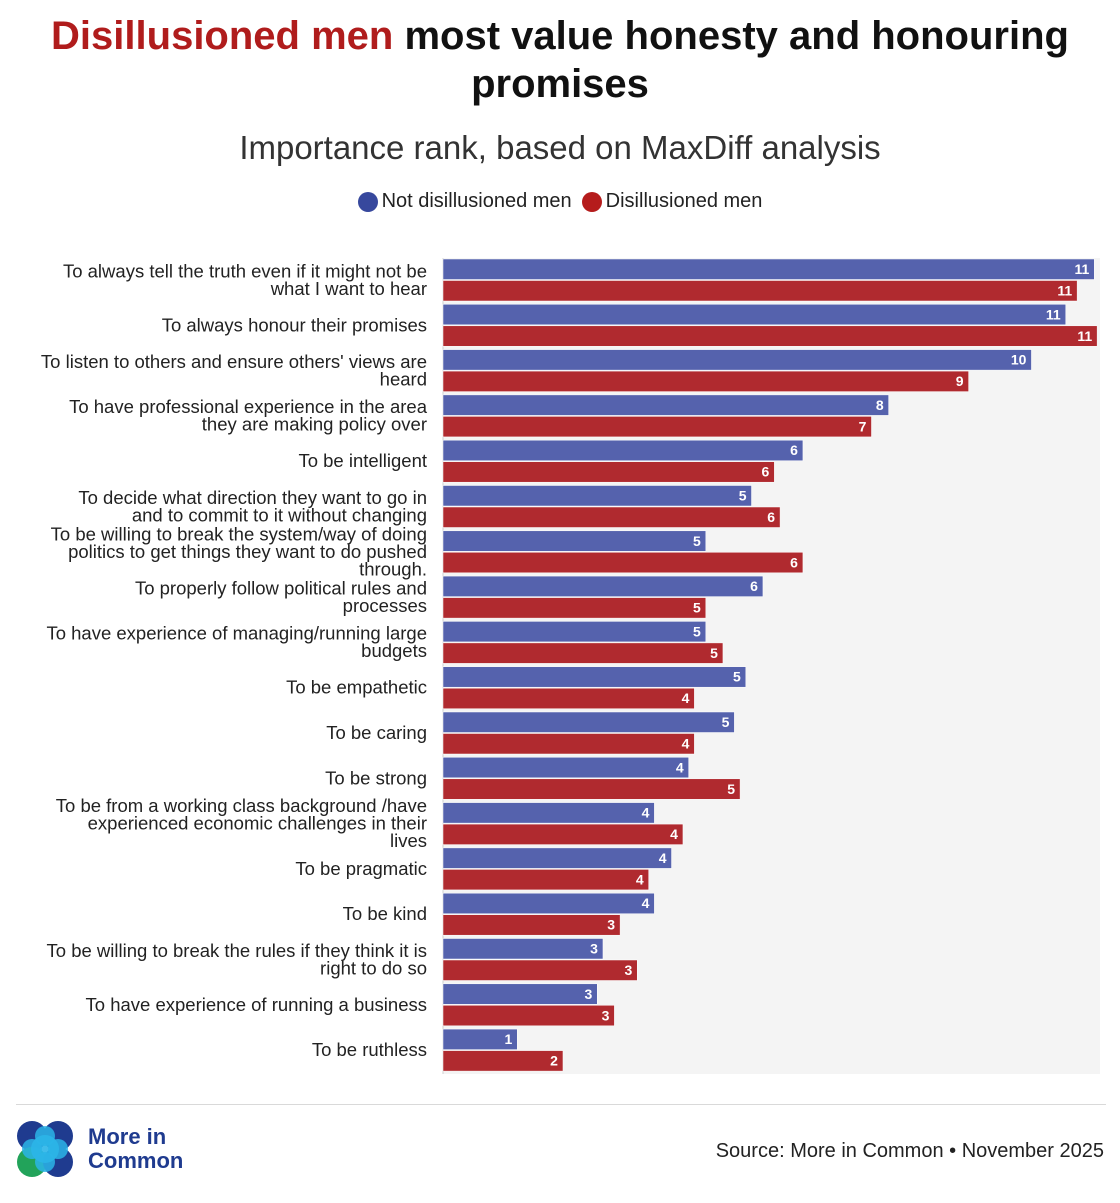 Image resolution: width=1120 pixels, height=1203 pixels. I want to click on category-label: To always honour their promises, so click(294, 324).